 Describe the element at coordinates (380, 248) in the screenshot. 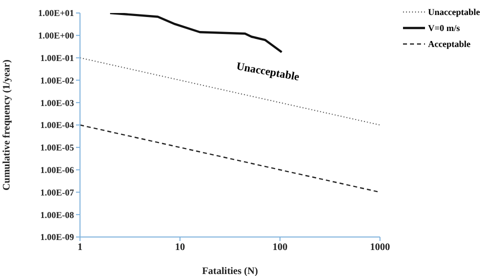

I see `x-tick-label: 1000` at that location.